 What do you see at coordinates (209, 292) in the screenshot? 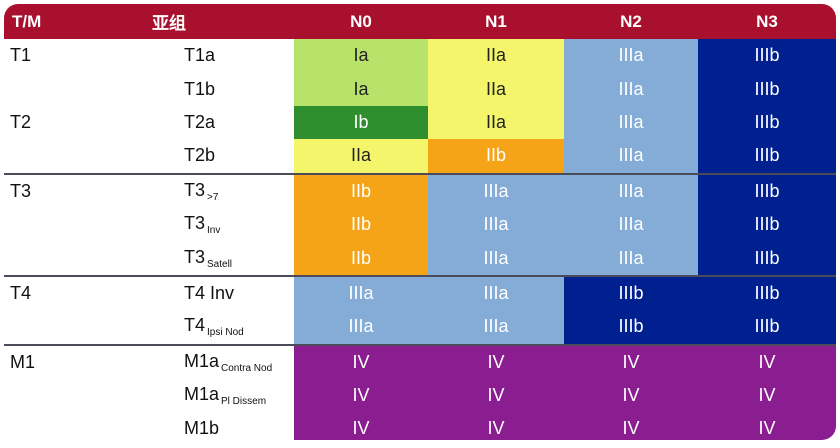
I see `subgroup-label: T4 Inv` at bounding box center [209, 292].